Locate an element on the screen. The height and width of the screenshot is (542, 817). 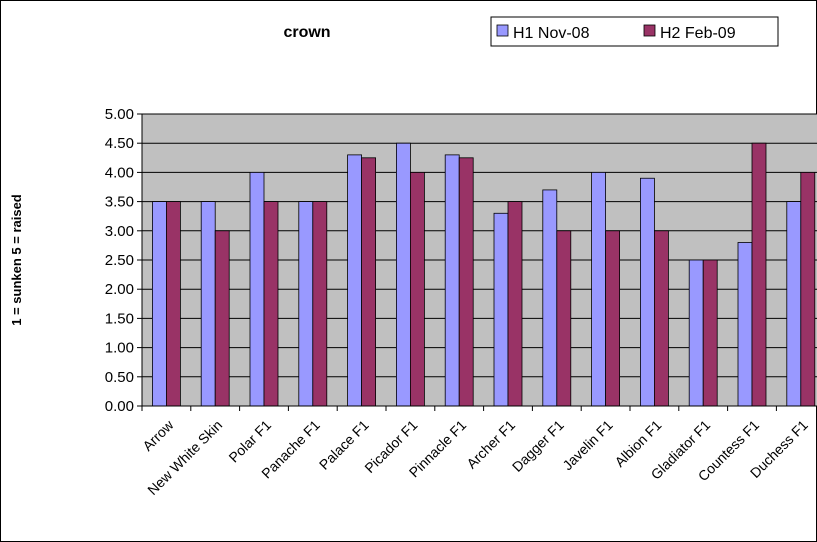
y-tick-label: 1.00 is located at coordinates (119, 348).